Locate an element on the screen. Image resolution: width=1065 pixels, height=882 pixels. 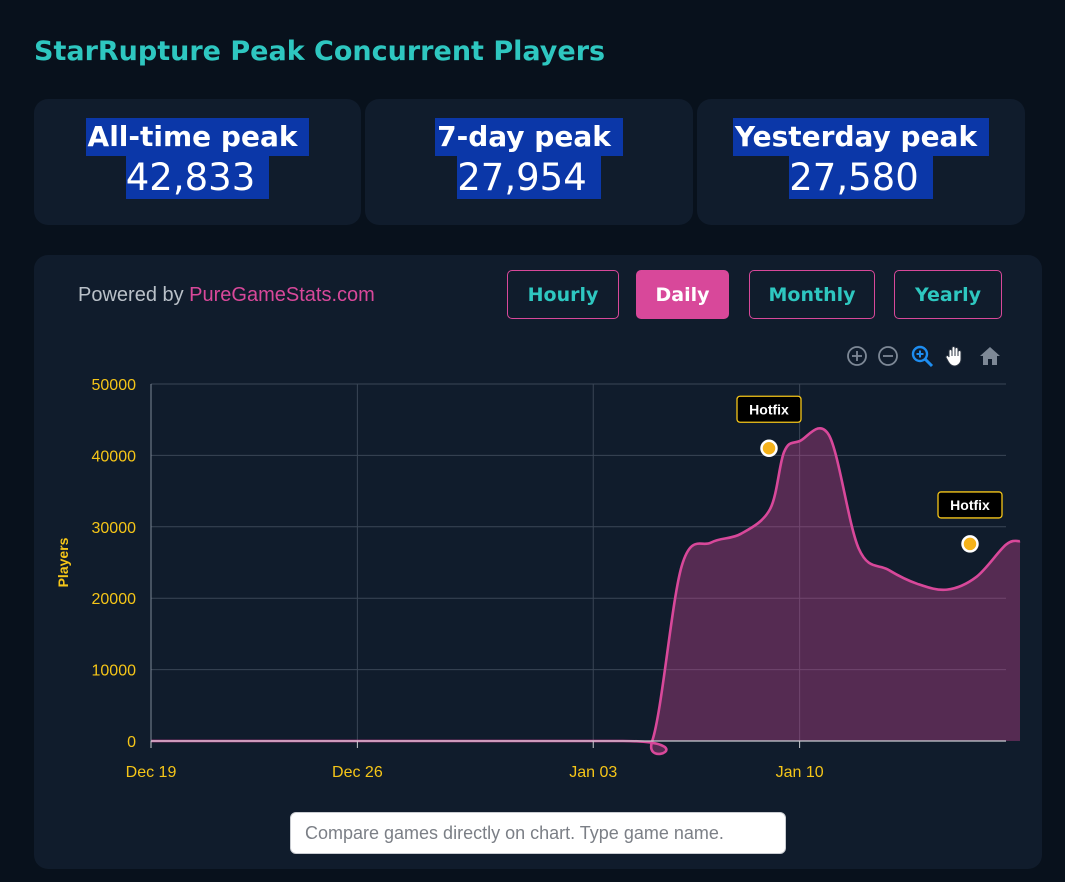
stat-label: All-time peak is located at coordinates (197, 137).